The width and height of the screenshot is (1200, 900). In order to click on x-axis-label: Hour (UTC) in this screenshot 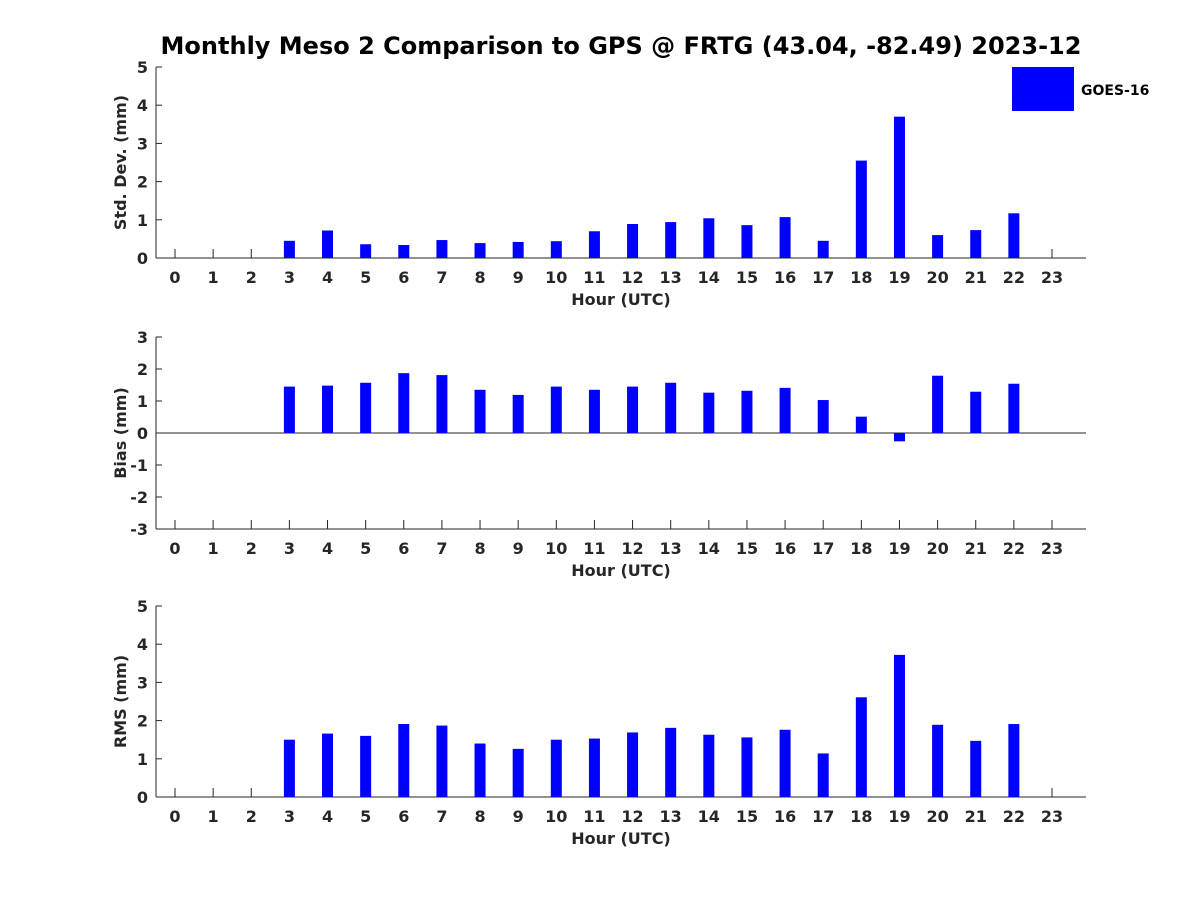, I will do `click(621, 570)`.